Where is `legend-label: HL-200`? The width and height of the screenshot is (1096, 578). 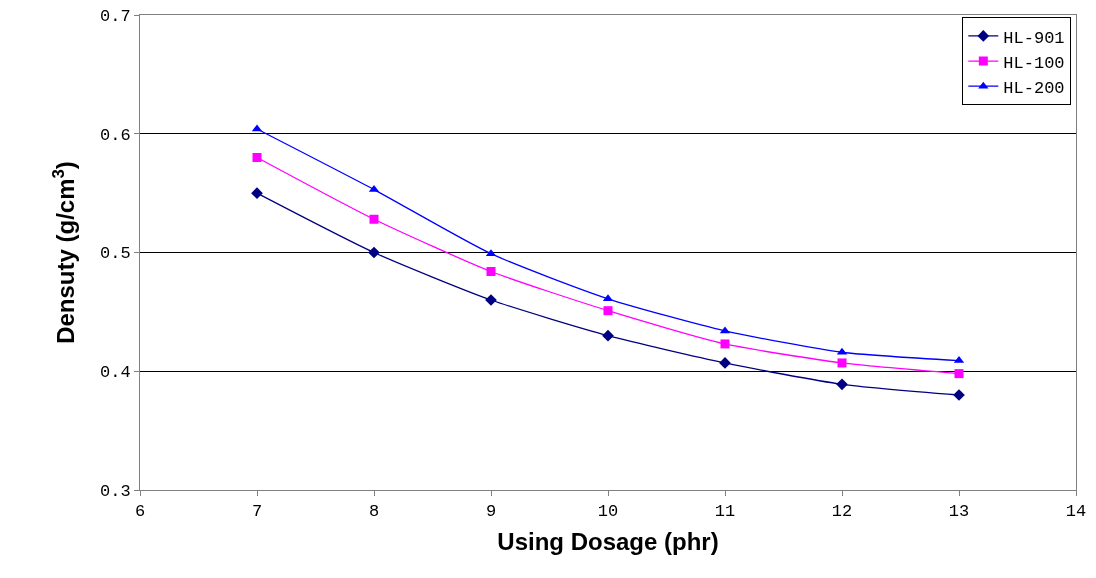
legend-label: HL-200 is located at coordinates (1034, 88).